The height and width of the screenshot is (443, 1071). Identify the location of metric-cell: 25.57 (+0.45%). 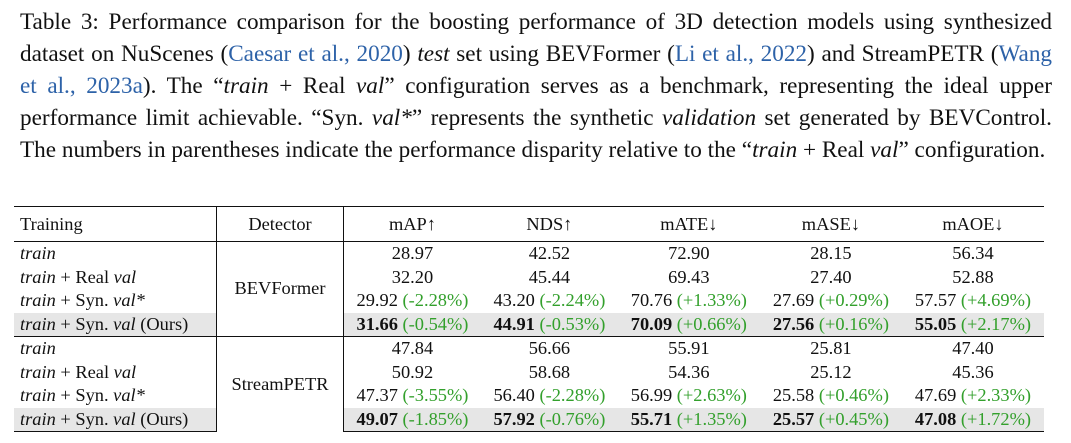
(830, 419).